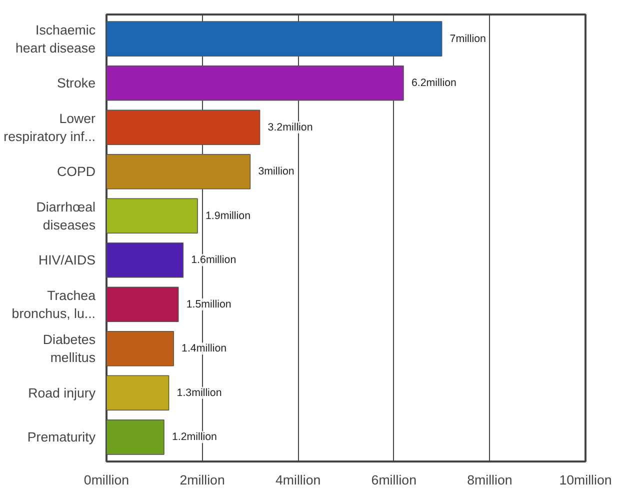 This screenshot has width=629, height=493. I want to click on data-label: 3million, so click(276, 172).